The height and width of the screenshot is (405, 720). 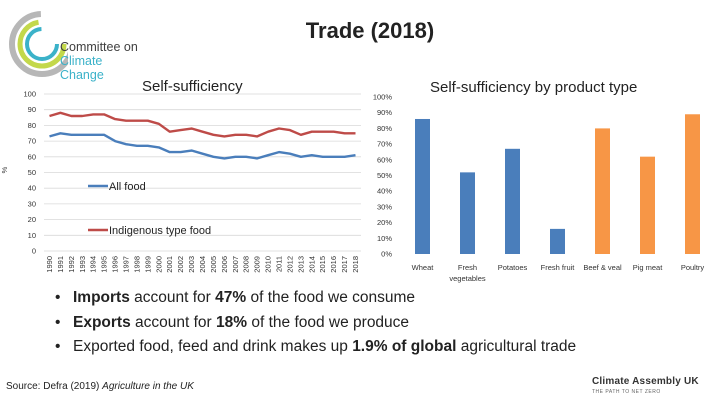 I want to click on x-tick-label: 2007, so click(x=235, y=264).